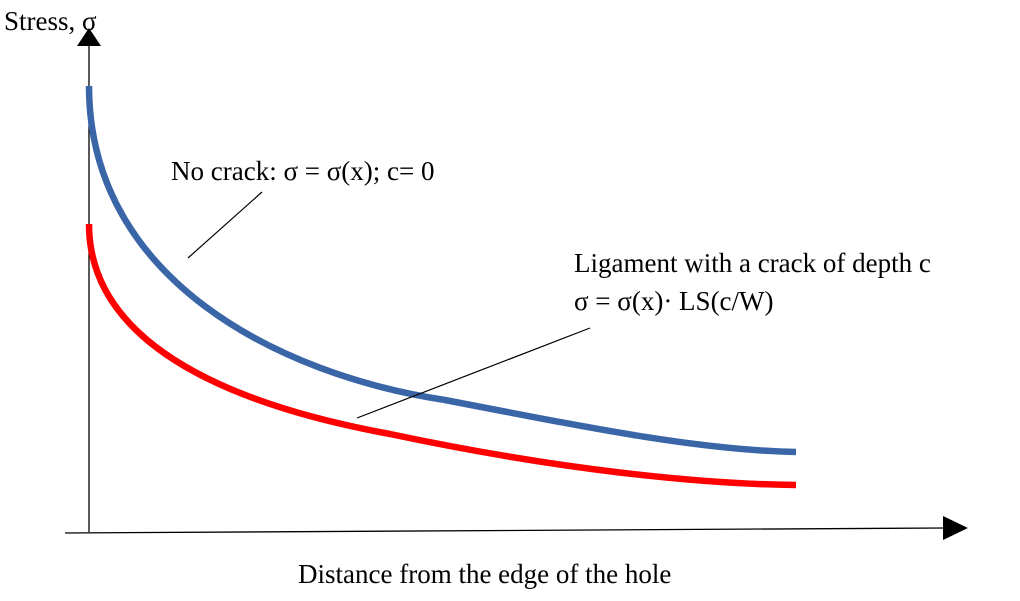 The width and height of the screenshot is (1020, 601). Describe the element at coordinates (473, 373) in the screenshot. I see `cracked-ligament-leader-line` at that location.